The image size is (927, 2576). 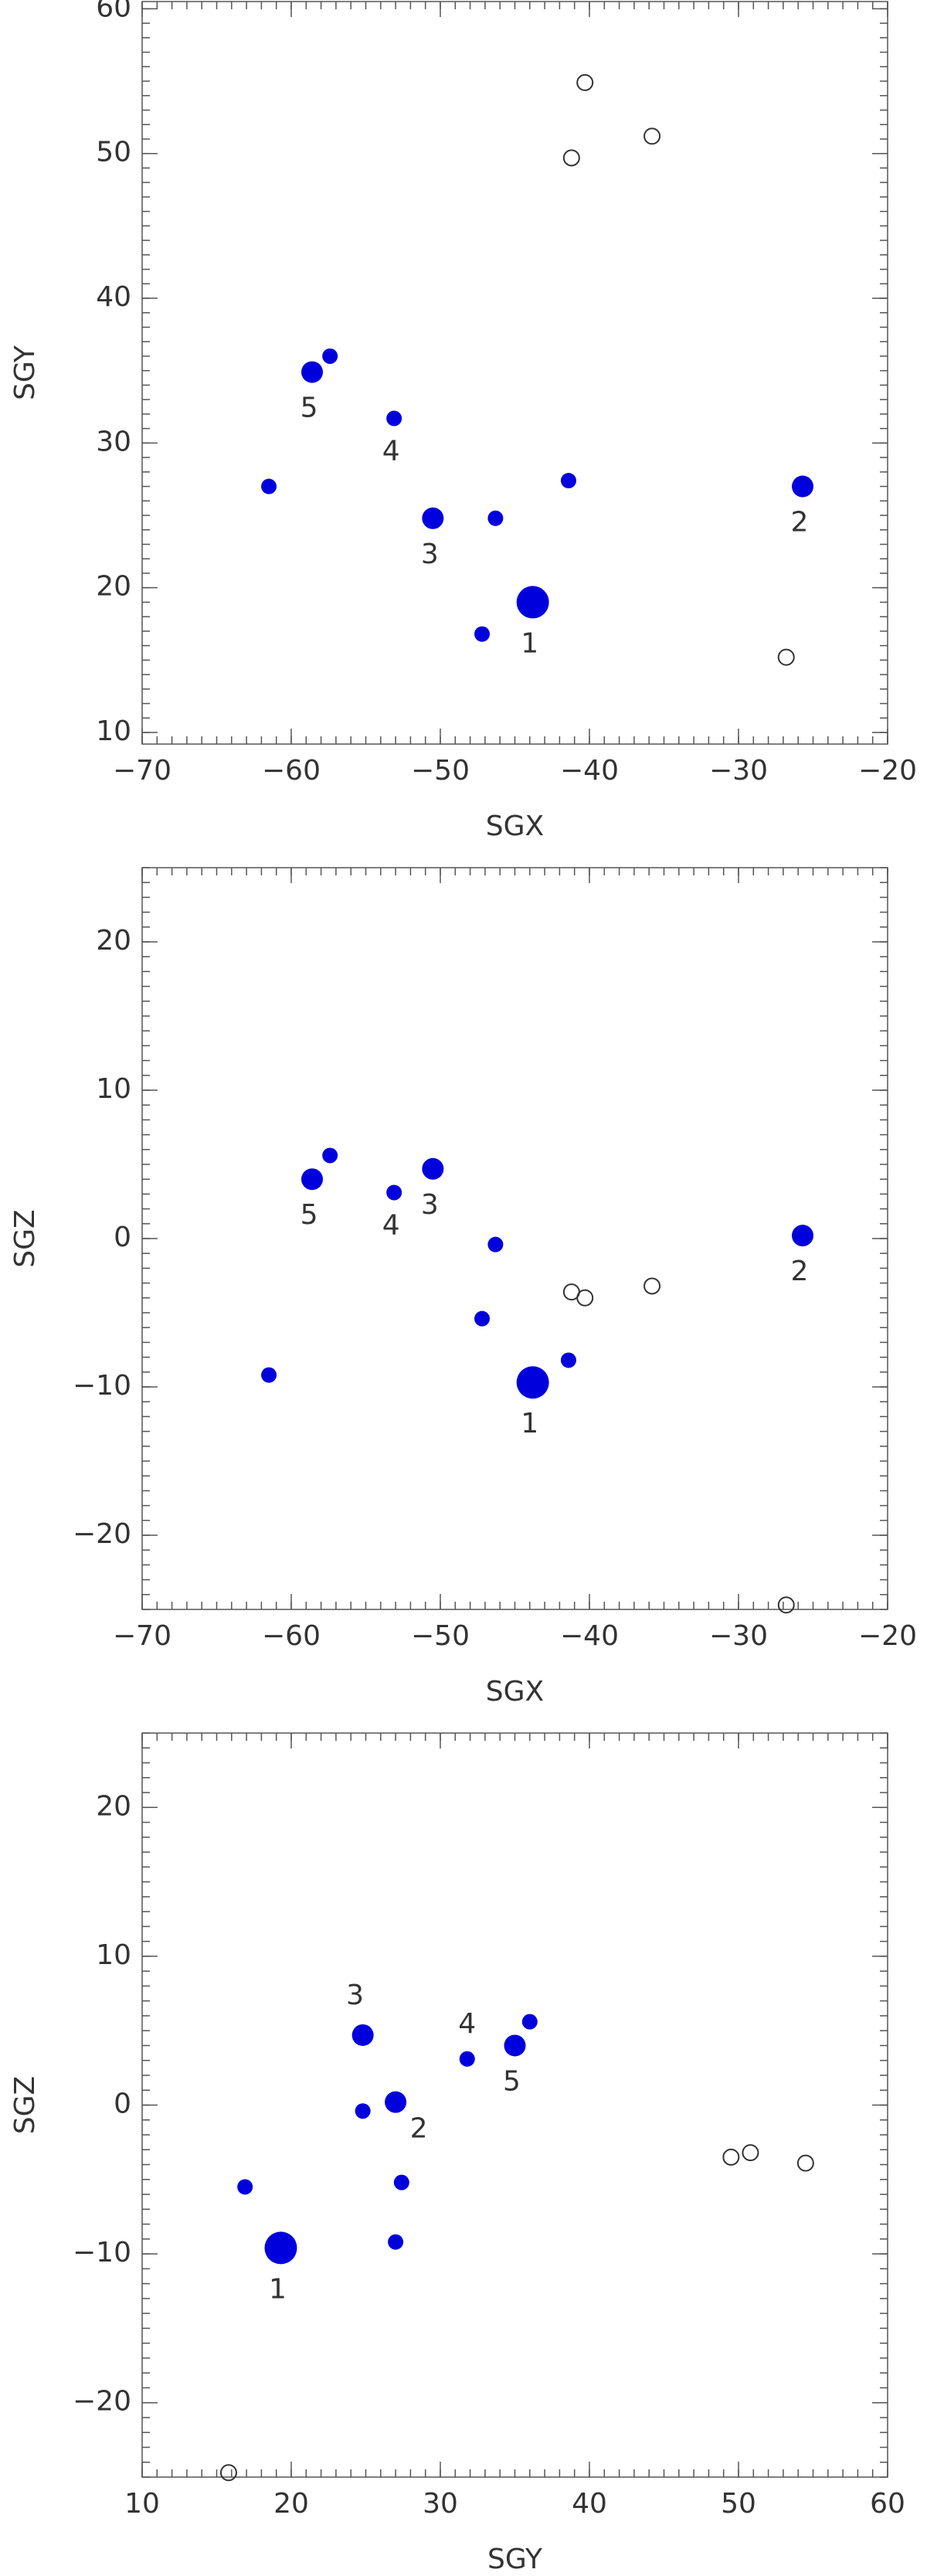 I want to click on x-tick-label: 10, so click(x=142, y=2504).